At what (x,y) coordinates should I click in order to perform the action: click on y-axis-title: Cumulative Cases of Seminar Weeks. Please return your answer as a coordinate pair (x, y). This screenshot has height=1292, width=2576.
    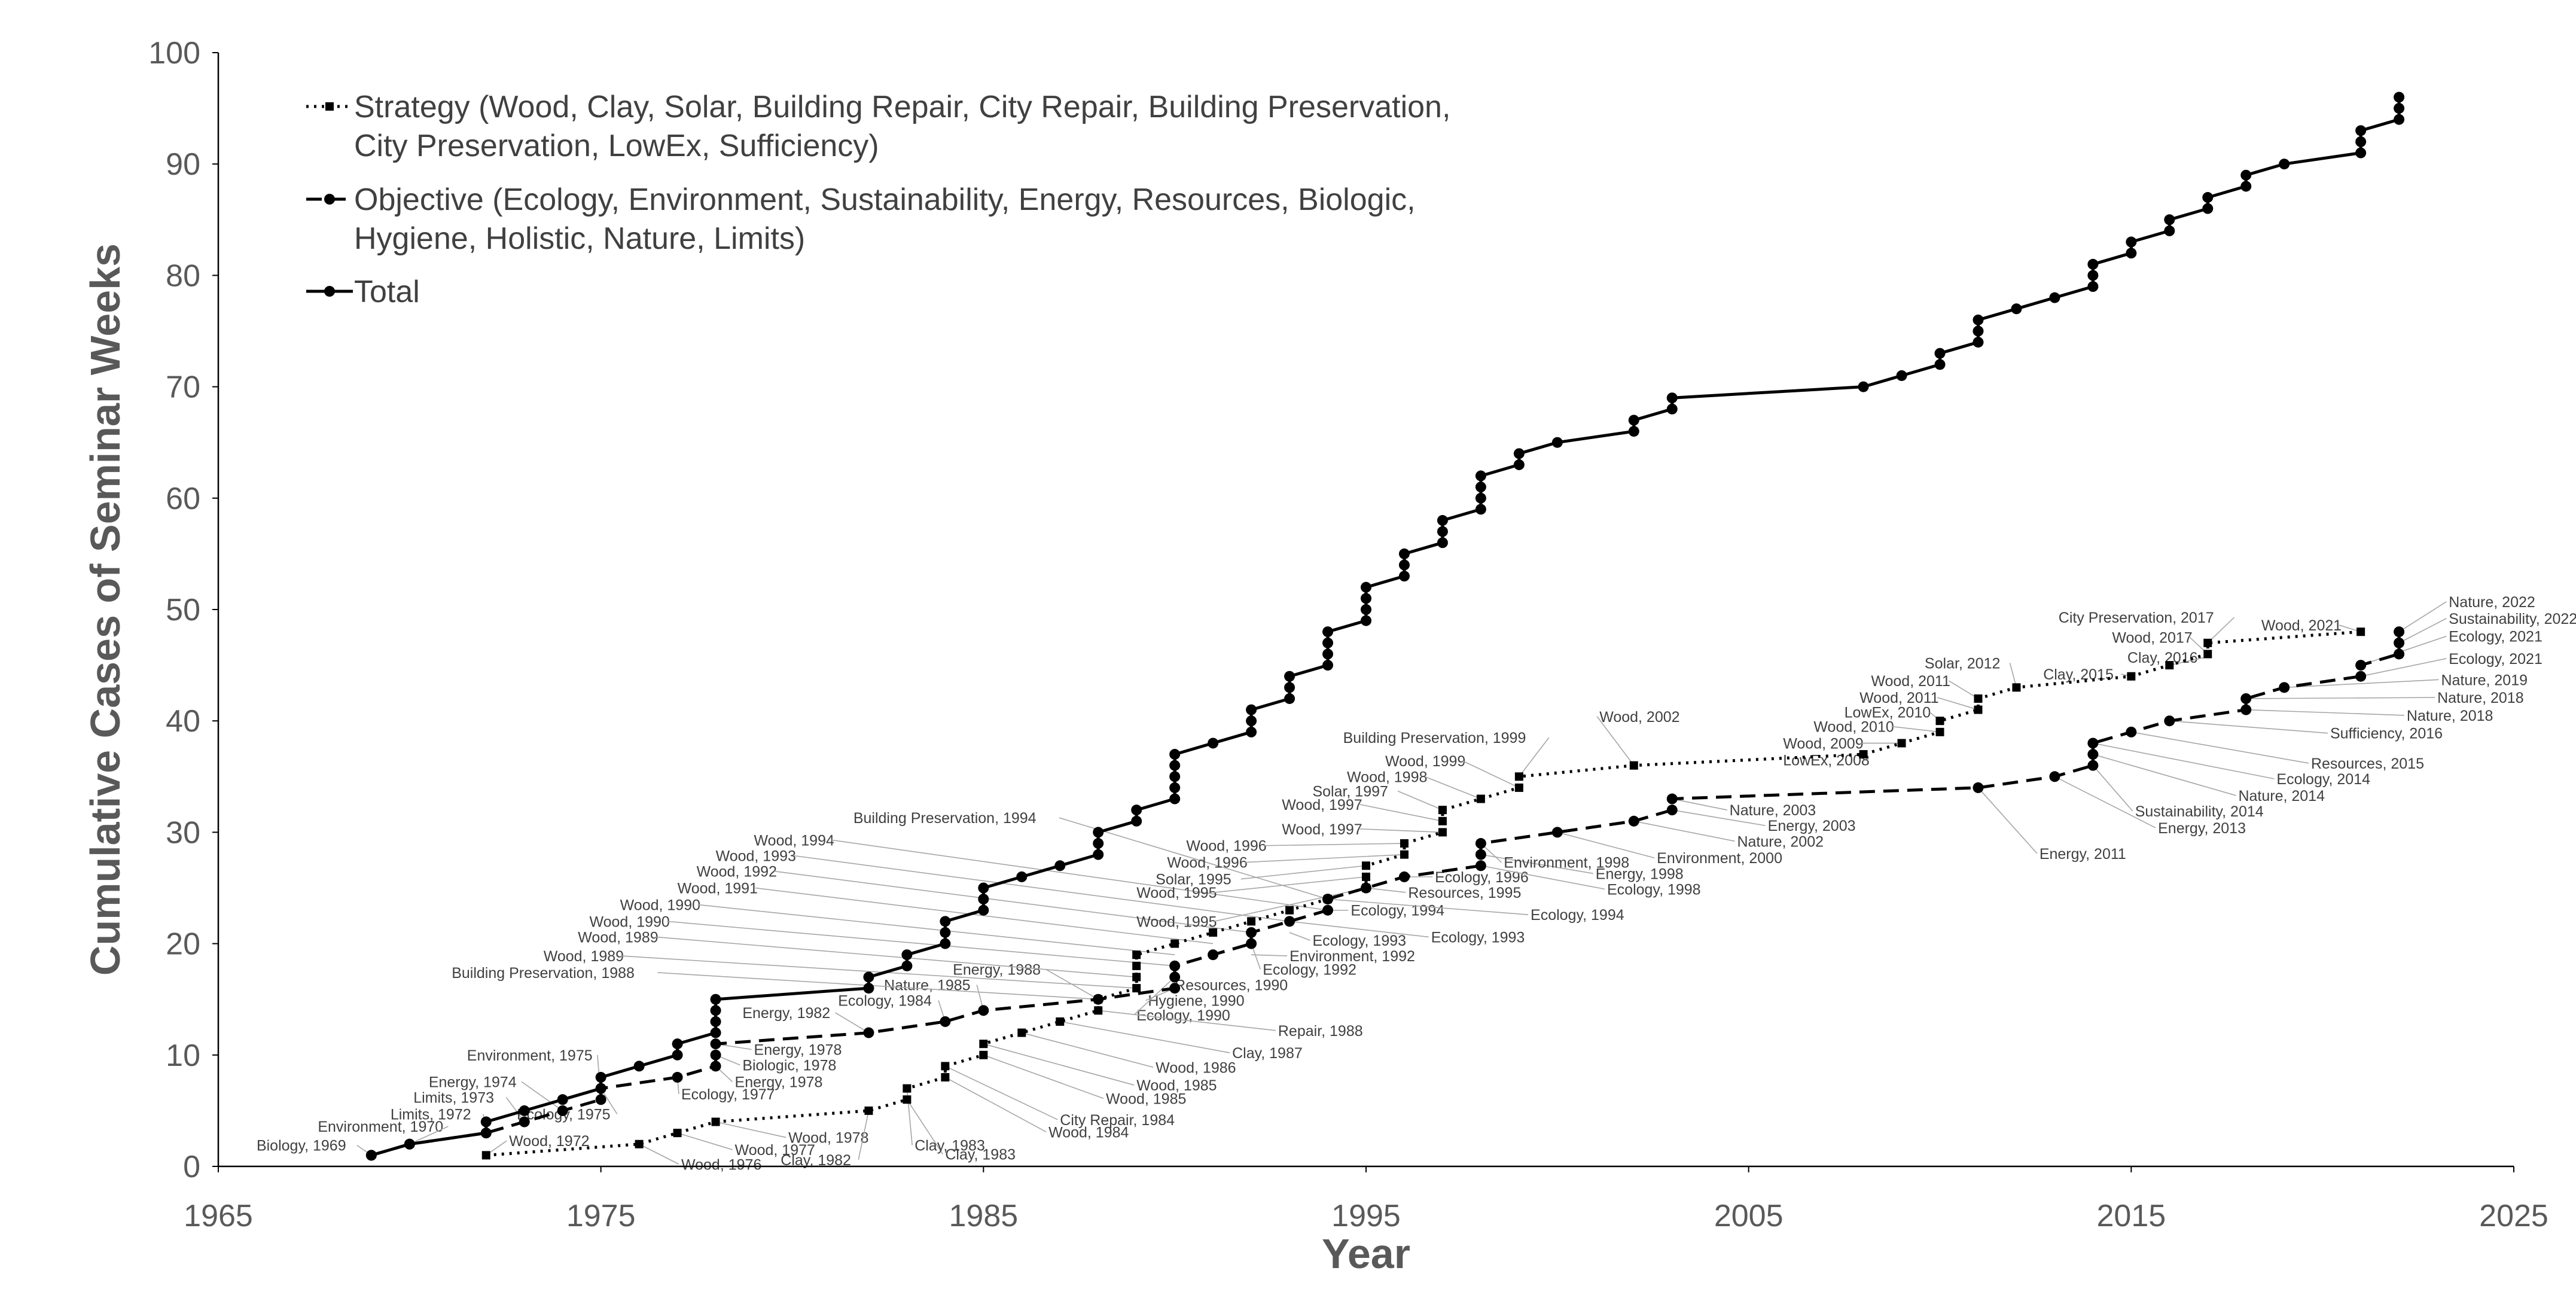
    Looking at the image, I should click on (106, 609).